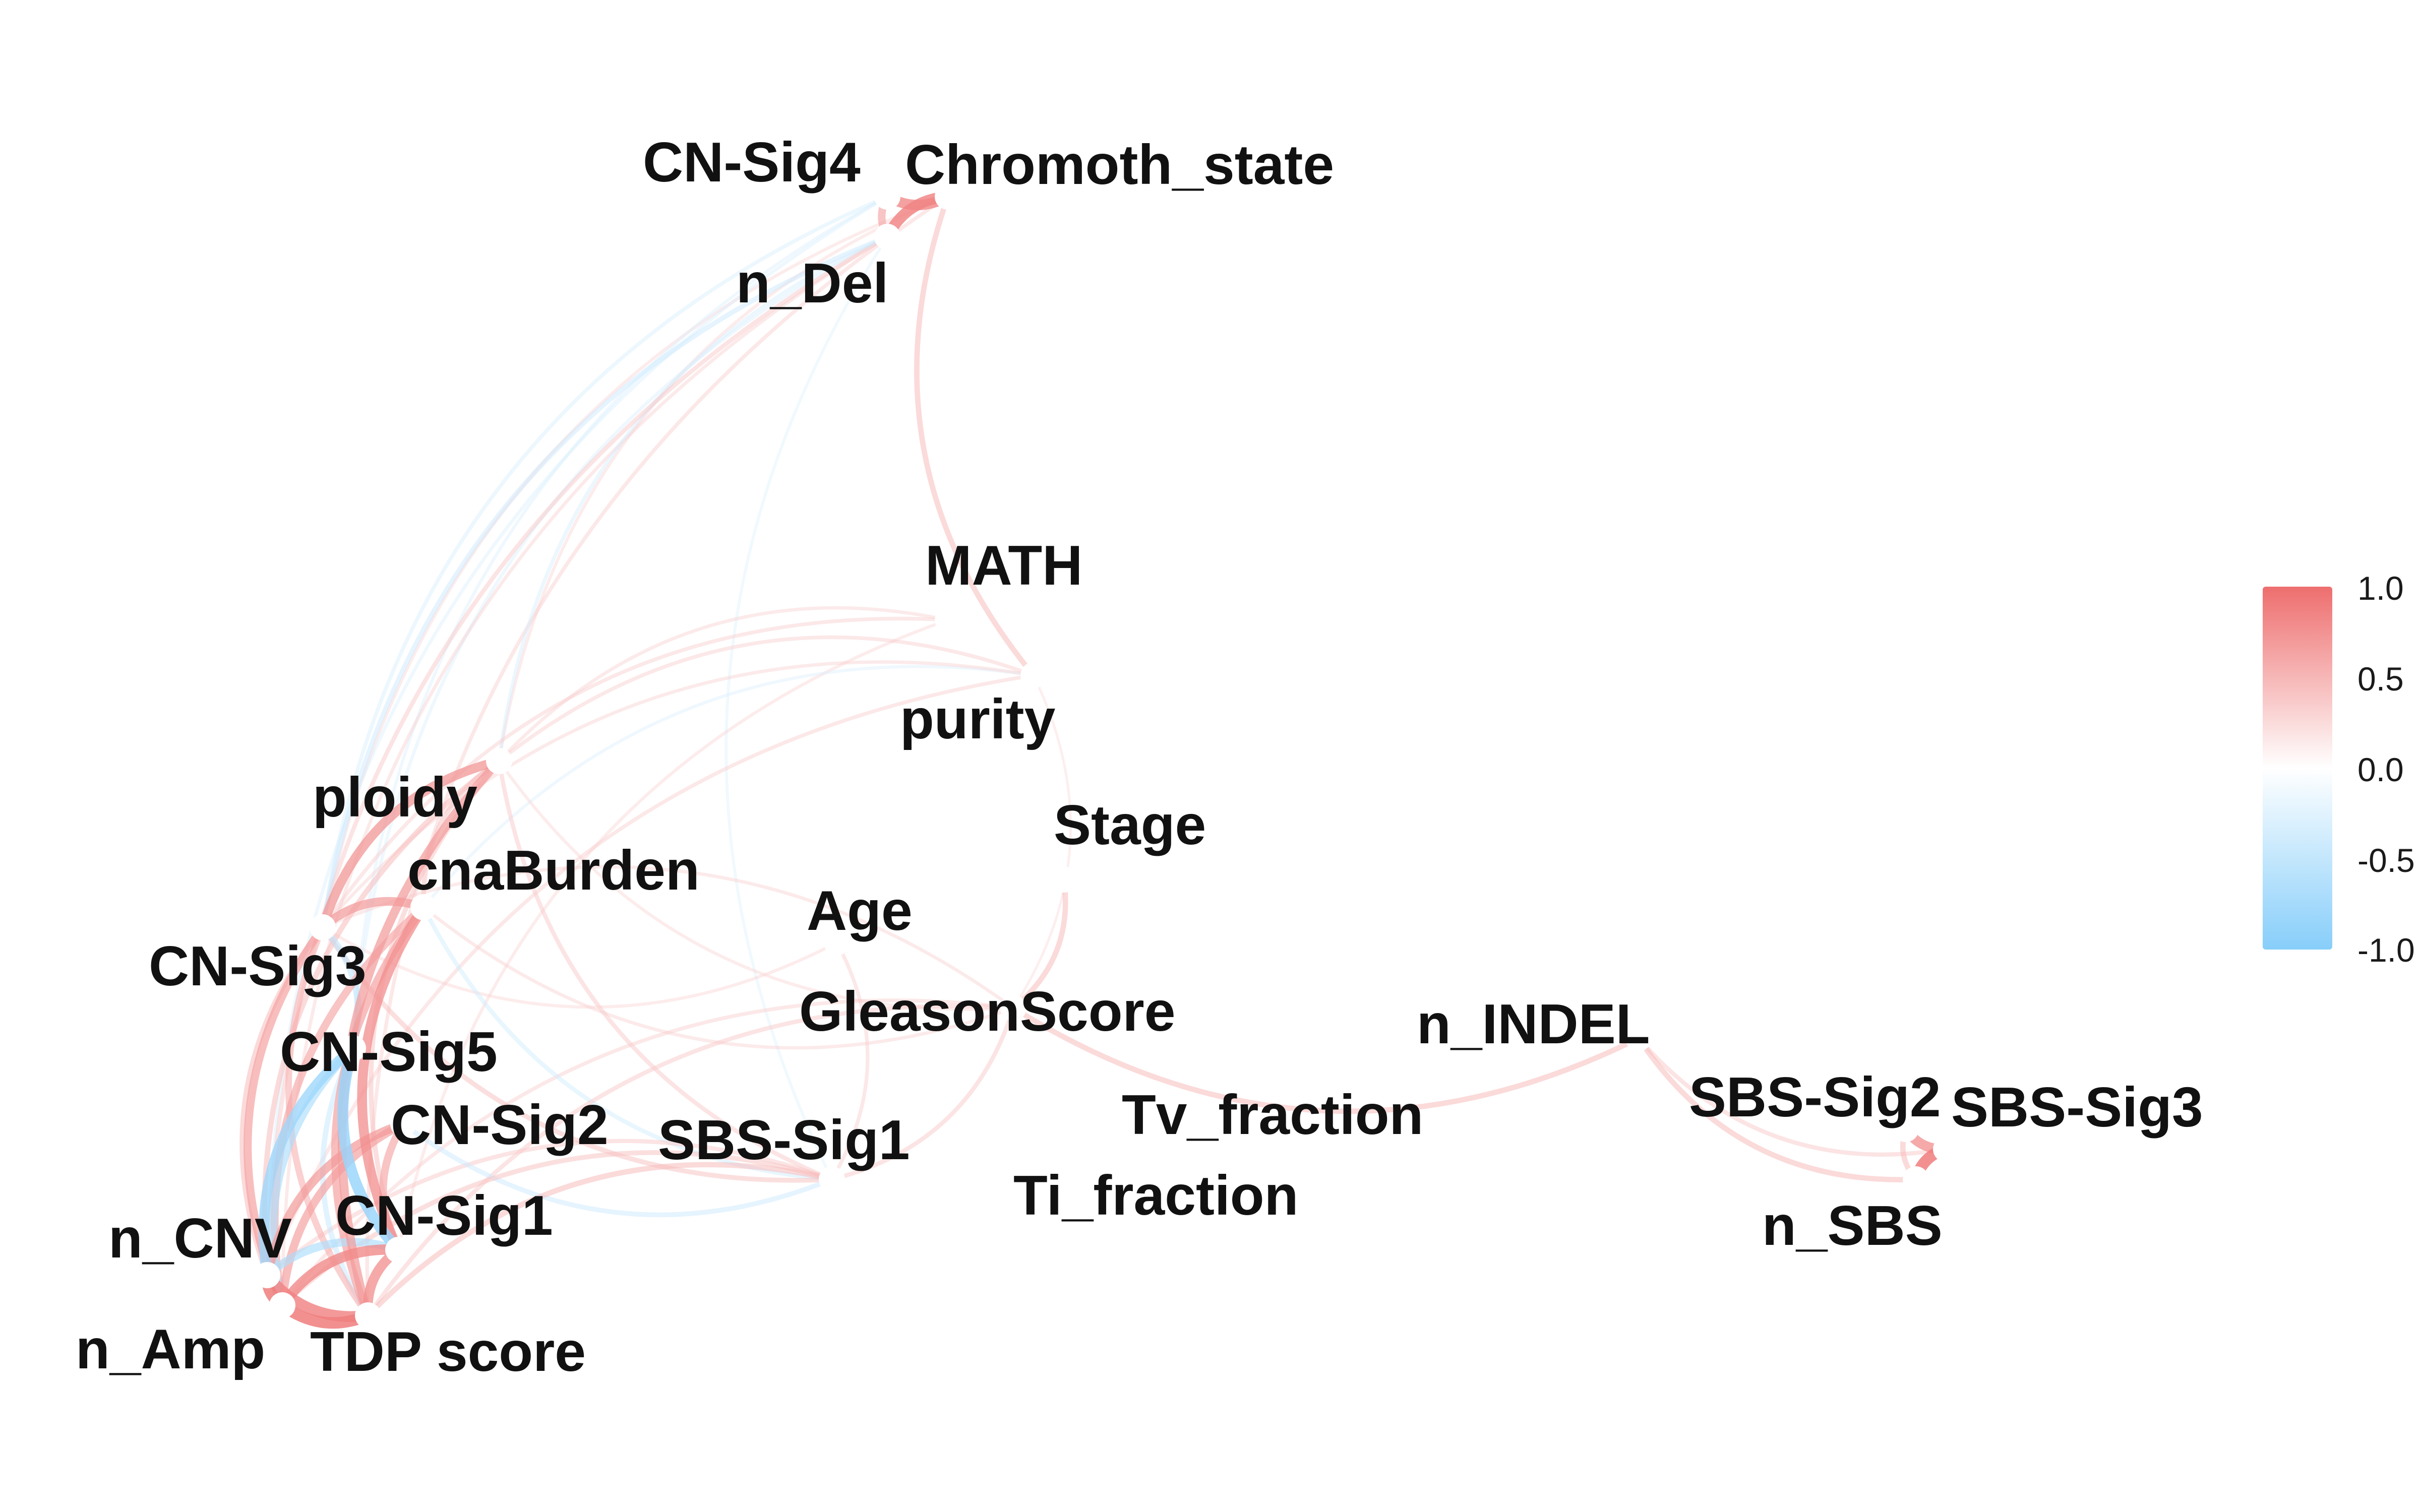 Image resolution: width=2420 pixels, height=1512 pixels. Describe the element at coordinates (403, 1124) in the screenshot. I see `node-cn_sig2` at that location.